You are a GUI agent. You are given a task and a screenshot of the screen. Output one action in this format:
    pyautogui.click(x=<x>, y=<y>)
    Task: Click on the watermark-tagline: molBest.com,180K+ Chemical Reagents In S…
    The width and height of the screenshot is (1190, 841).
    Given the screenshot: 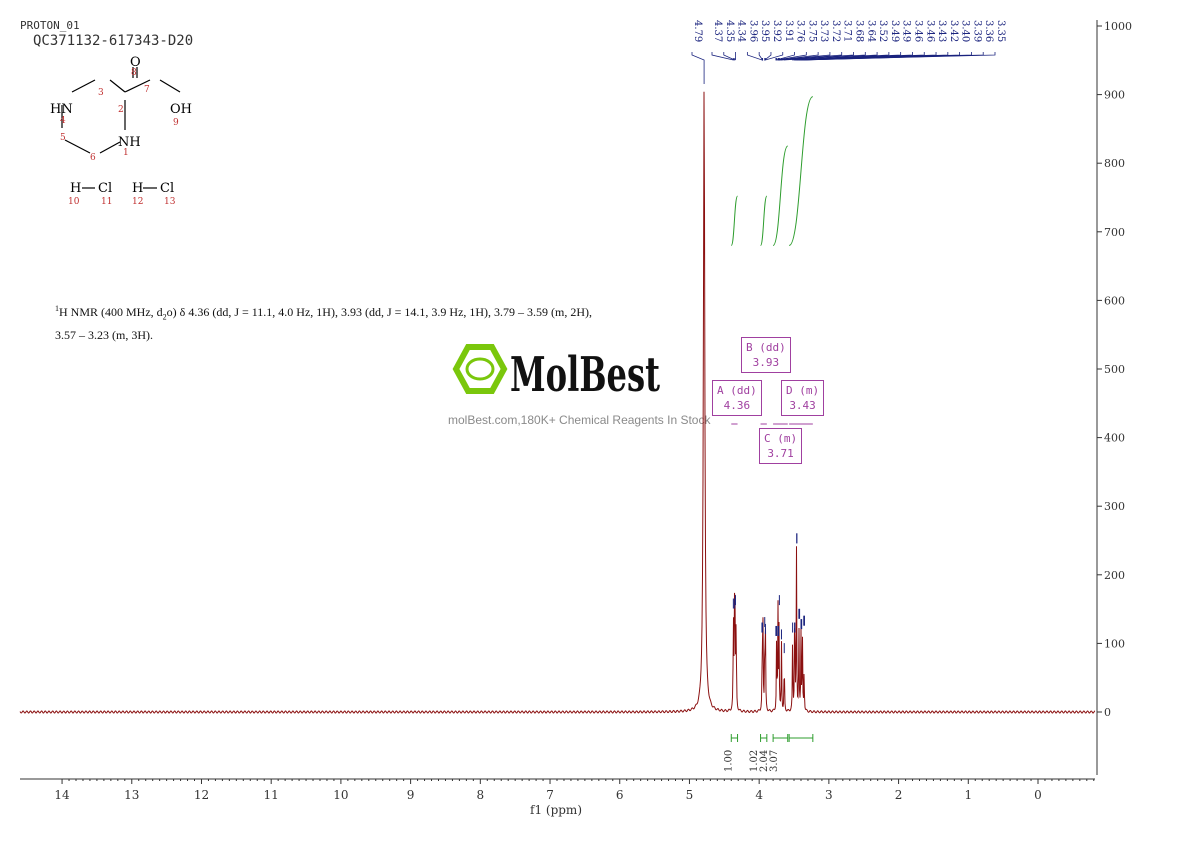 What is the action you would take?
    pyautogui.click(x=579, y=420)
    